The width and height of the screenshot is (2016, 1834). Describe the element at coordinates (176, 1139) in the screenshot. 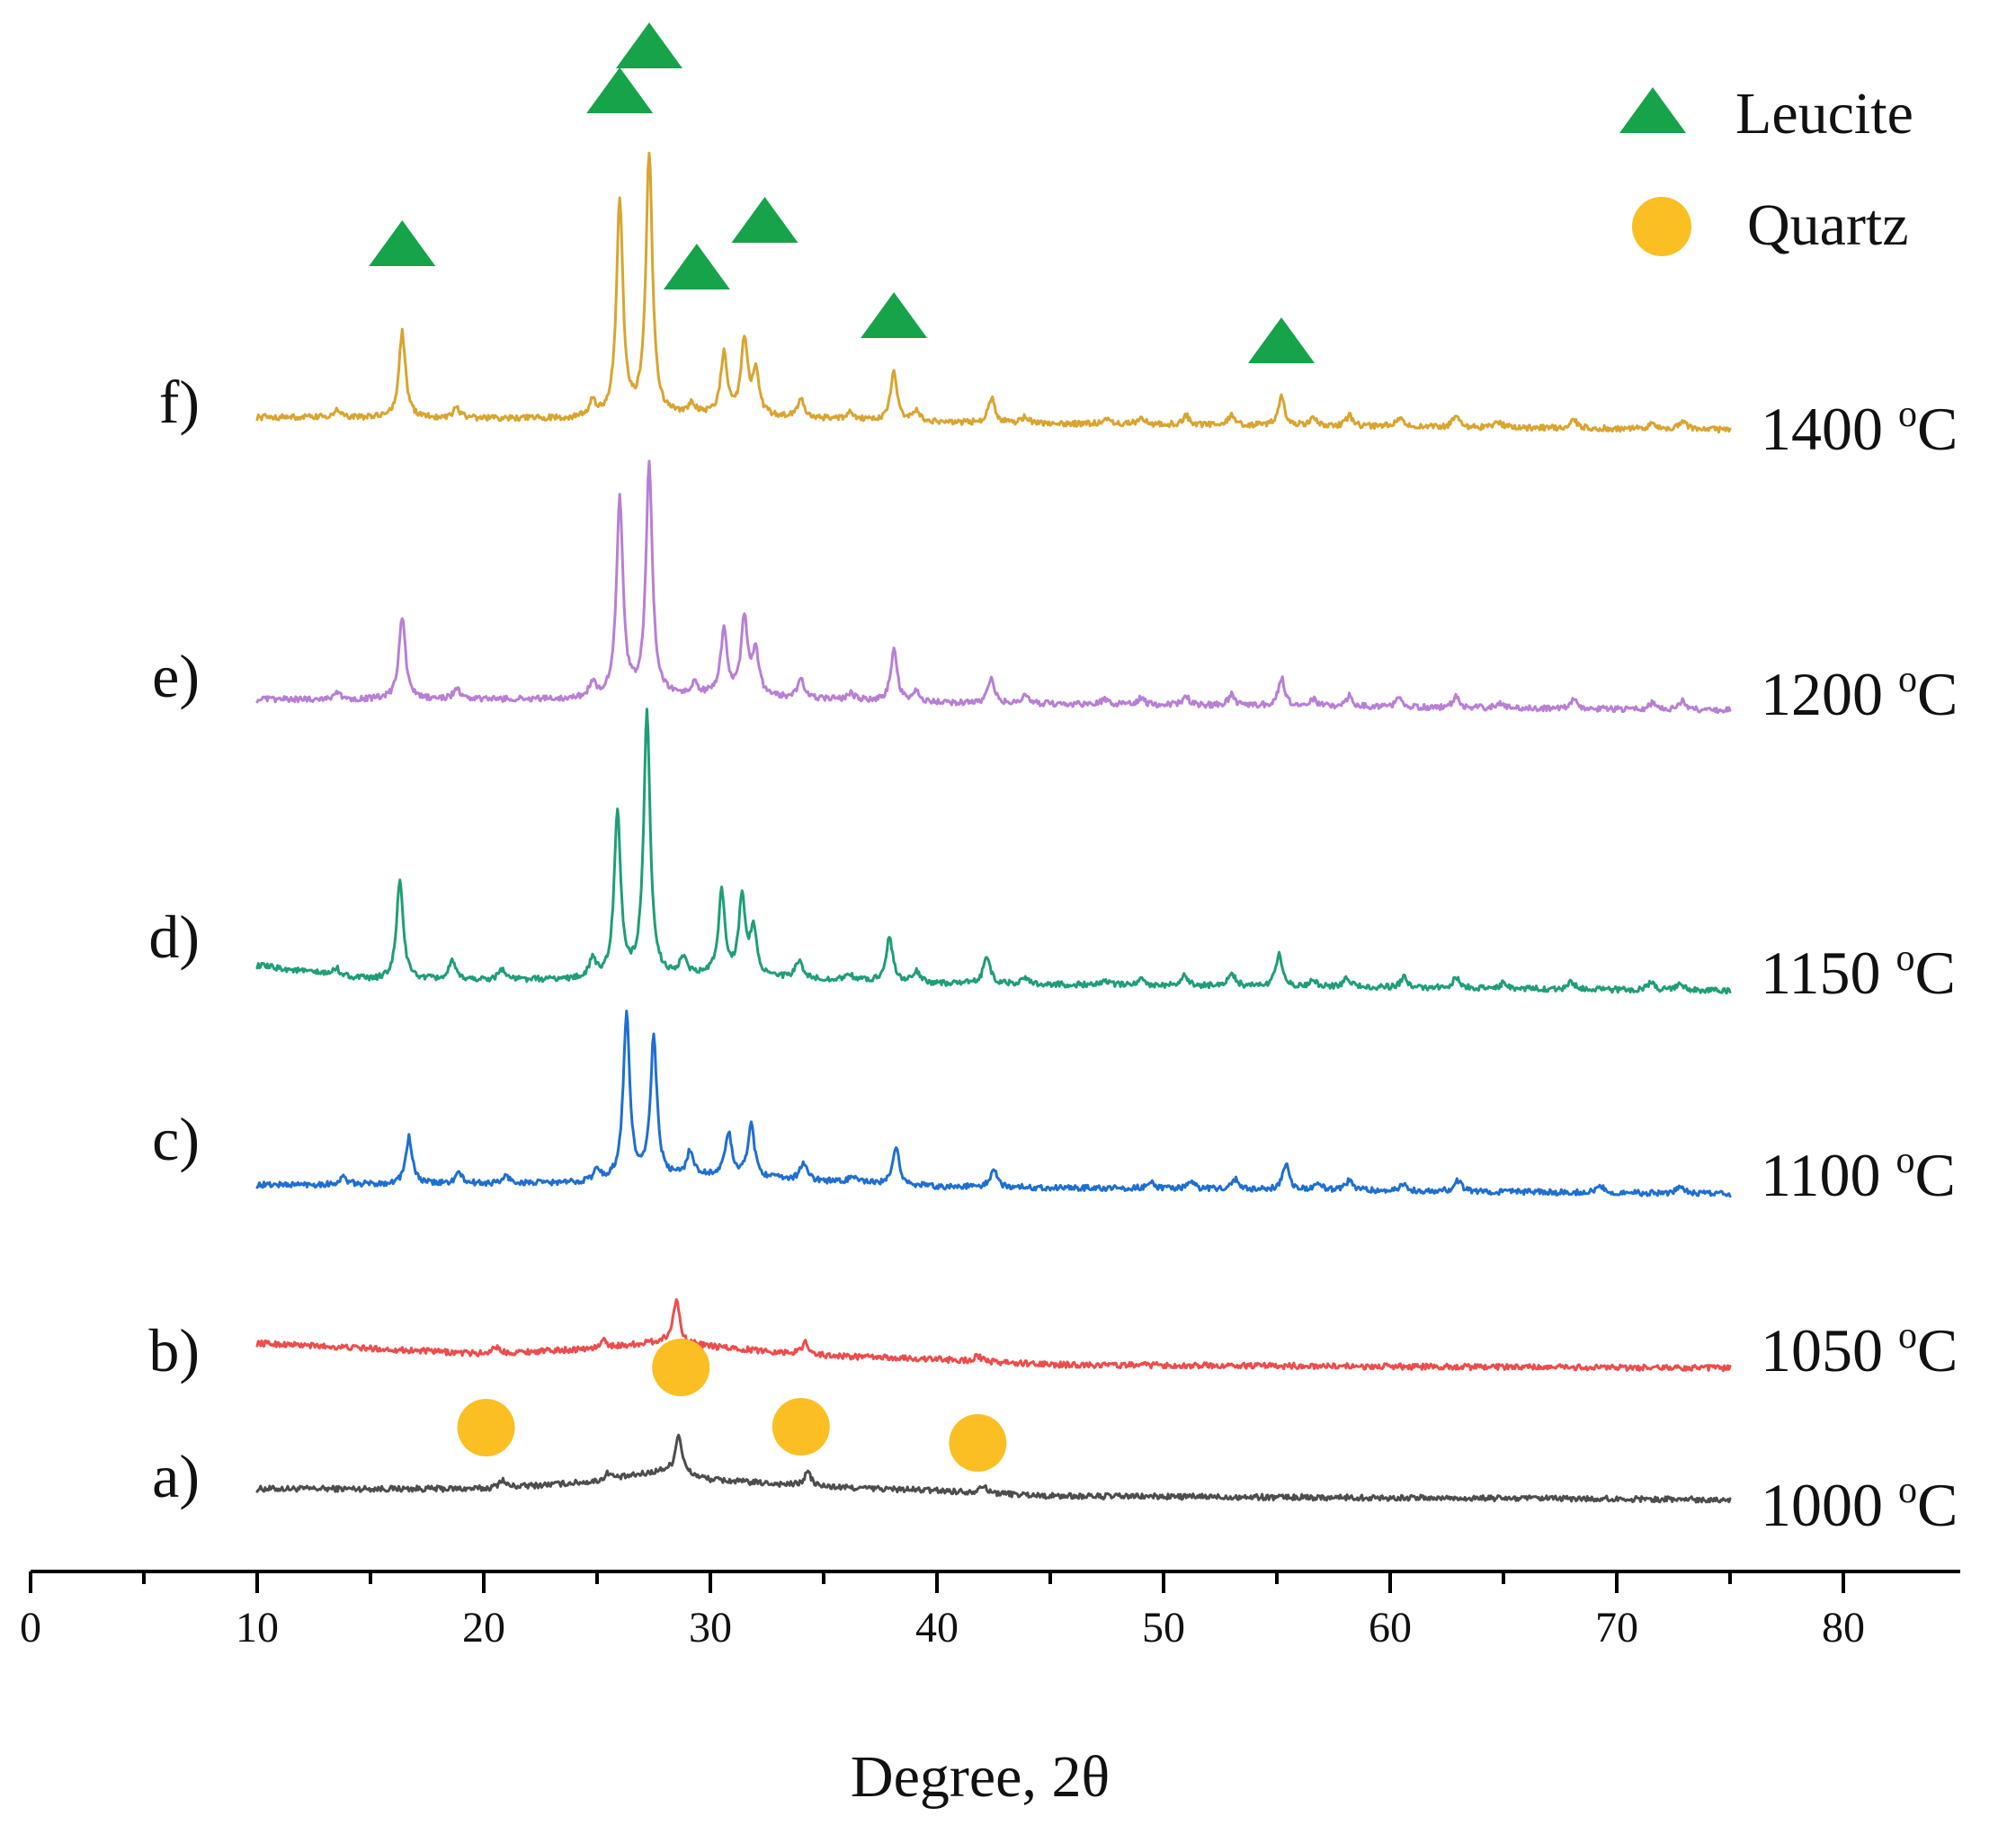

I see `series-label-c: c)` at that location.